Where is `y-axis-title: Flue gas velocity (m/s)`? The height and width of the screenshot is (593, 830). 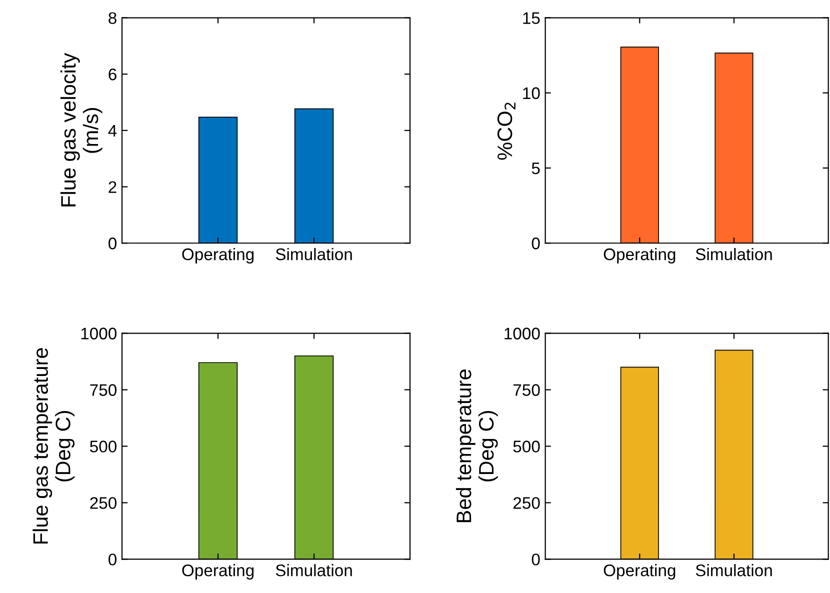 y-axis-title: Flue gas velocity (m/s) is located at coordinates (81, 129).